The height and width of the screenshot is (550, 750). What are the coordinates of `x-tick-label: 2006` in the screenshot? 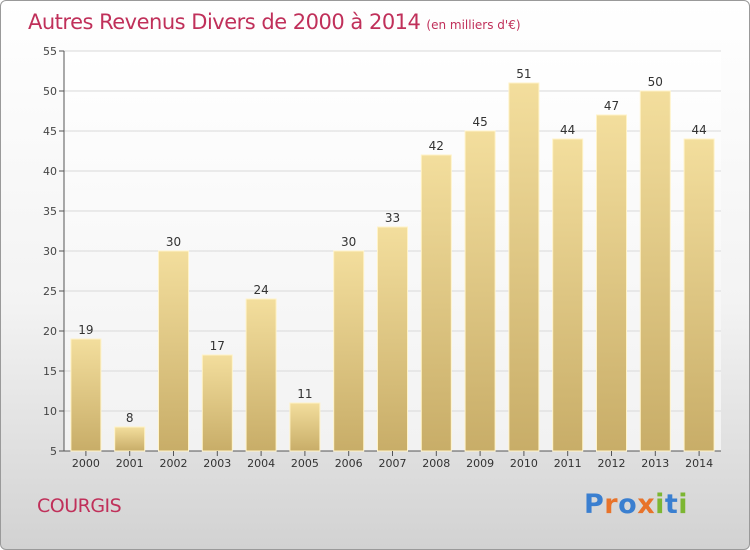 It's located at (349, 463).